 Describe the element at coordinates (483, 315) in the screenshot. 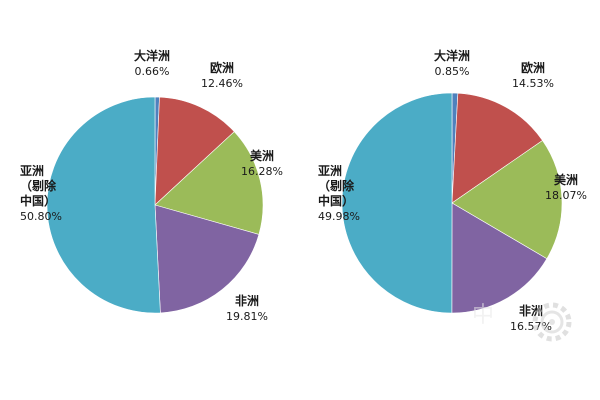

I see `watermark-text: 中` at that location.